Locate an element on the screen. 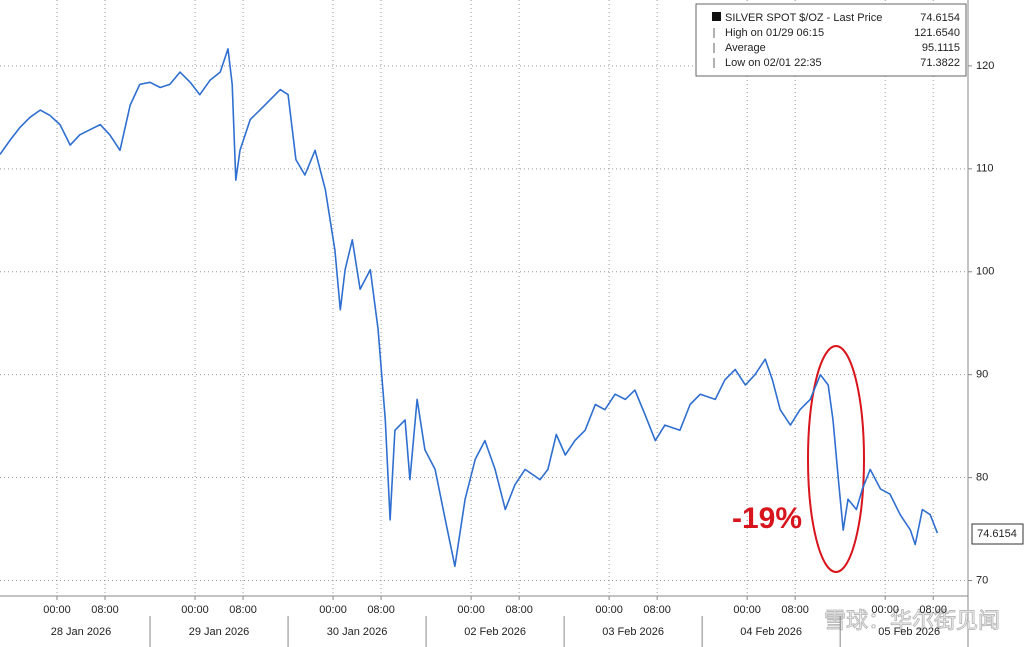 The height and width of the screenshot is (647, 1024). date-label: 04 Feb 2026 is located at coordinates (771, 632).